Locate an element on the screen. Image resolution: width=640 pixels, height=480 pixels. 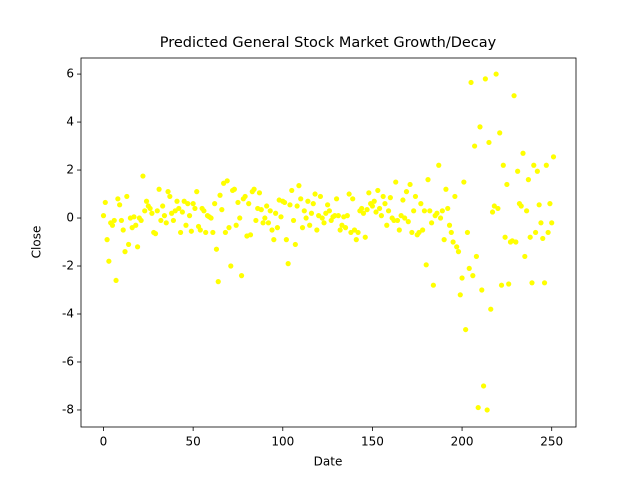
x-axis-label: Date is located at coordinates (328, 462).